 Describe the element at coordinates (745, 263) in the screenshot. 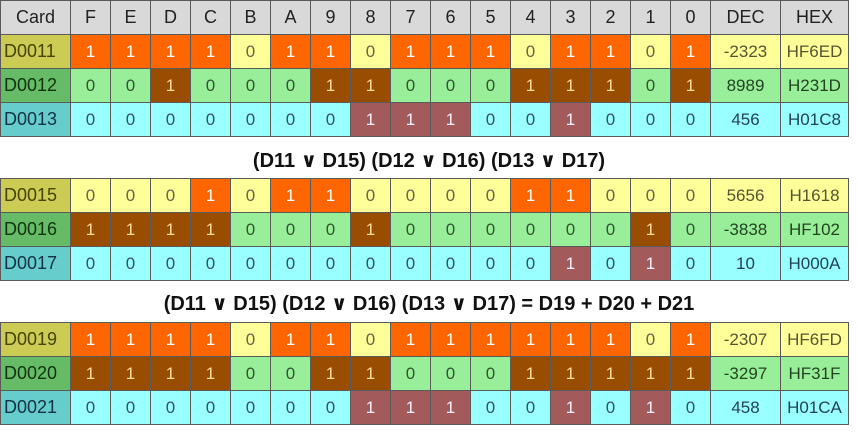

I see `decimal-value: 10` at that location.